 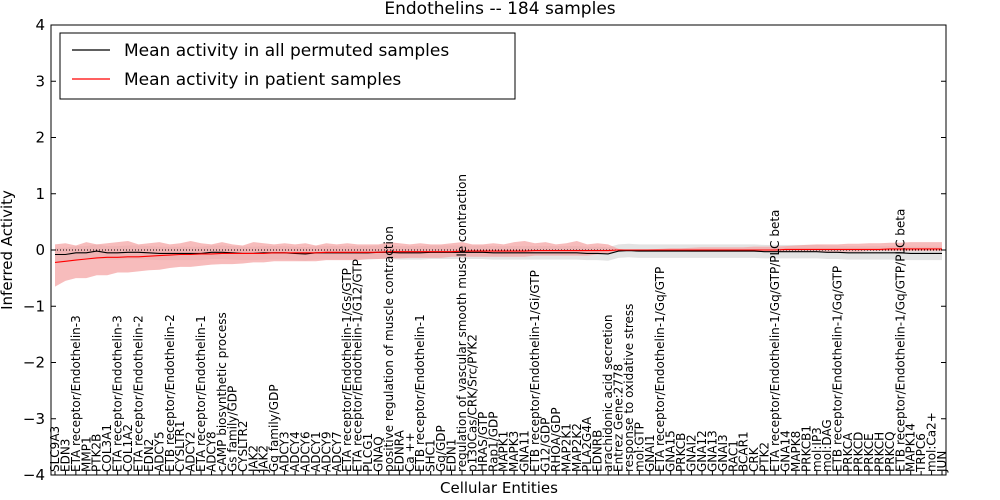 I want to click on y-axis-label: Inferred Activity, so click(x=8, y=250).